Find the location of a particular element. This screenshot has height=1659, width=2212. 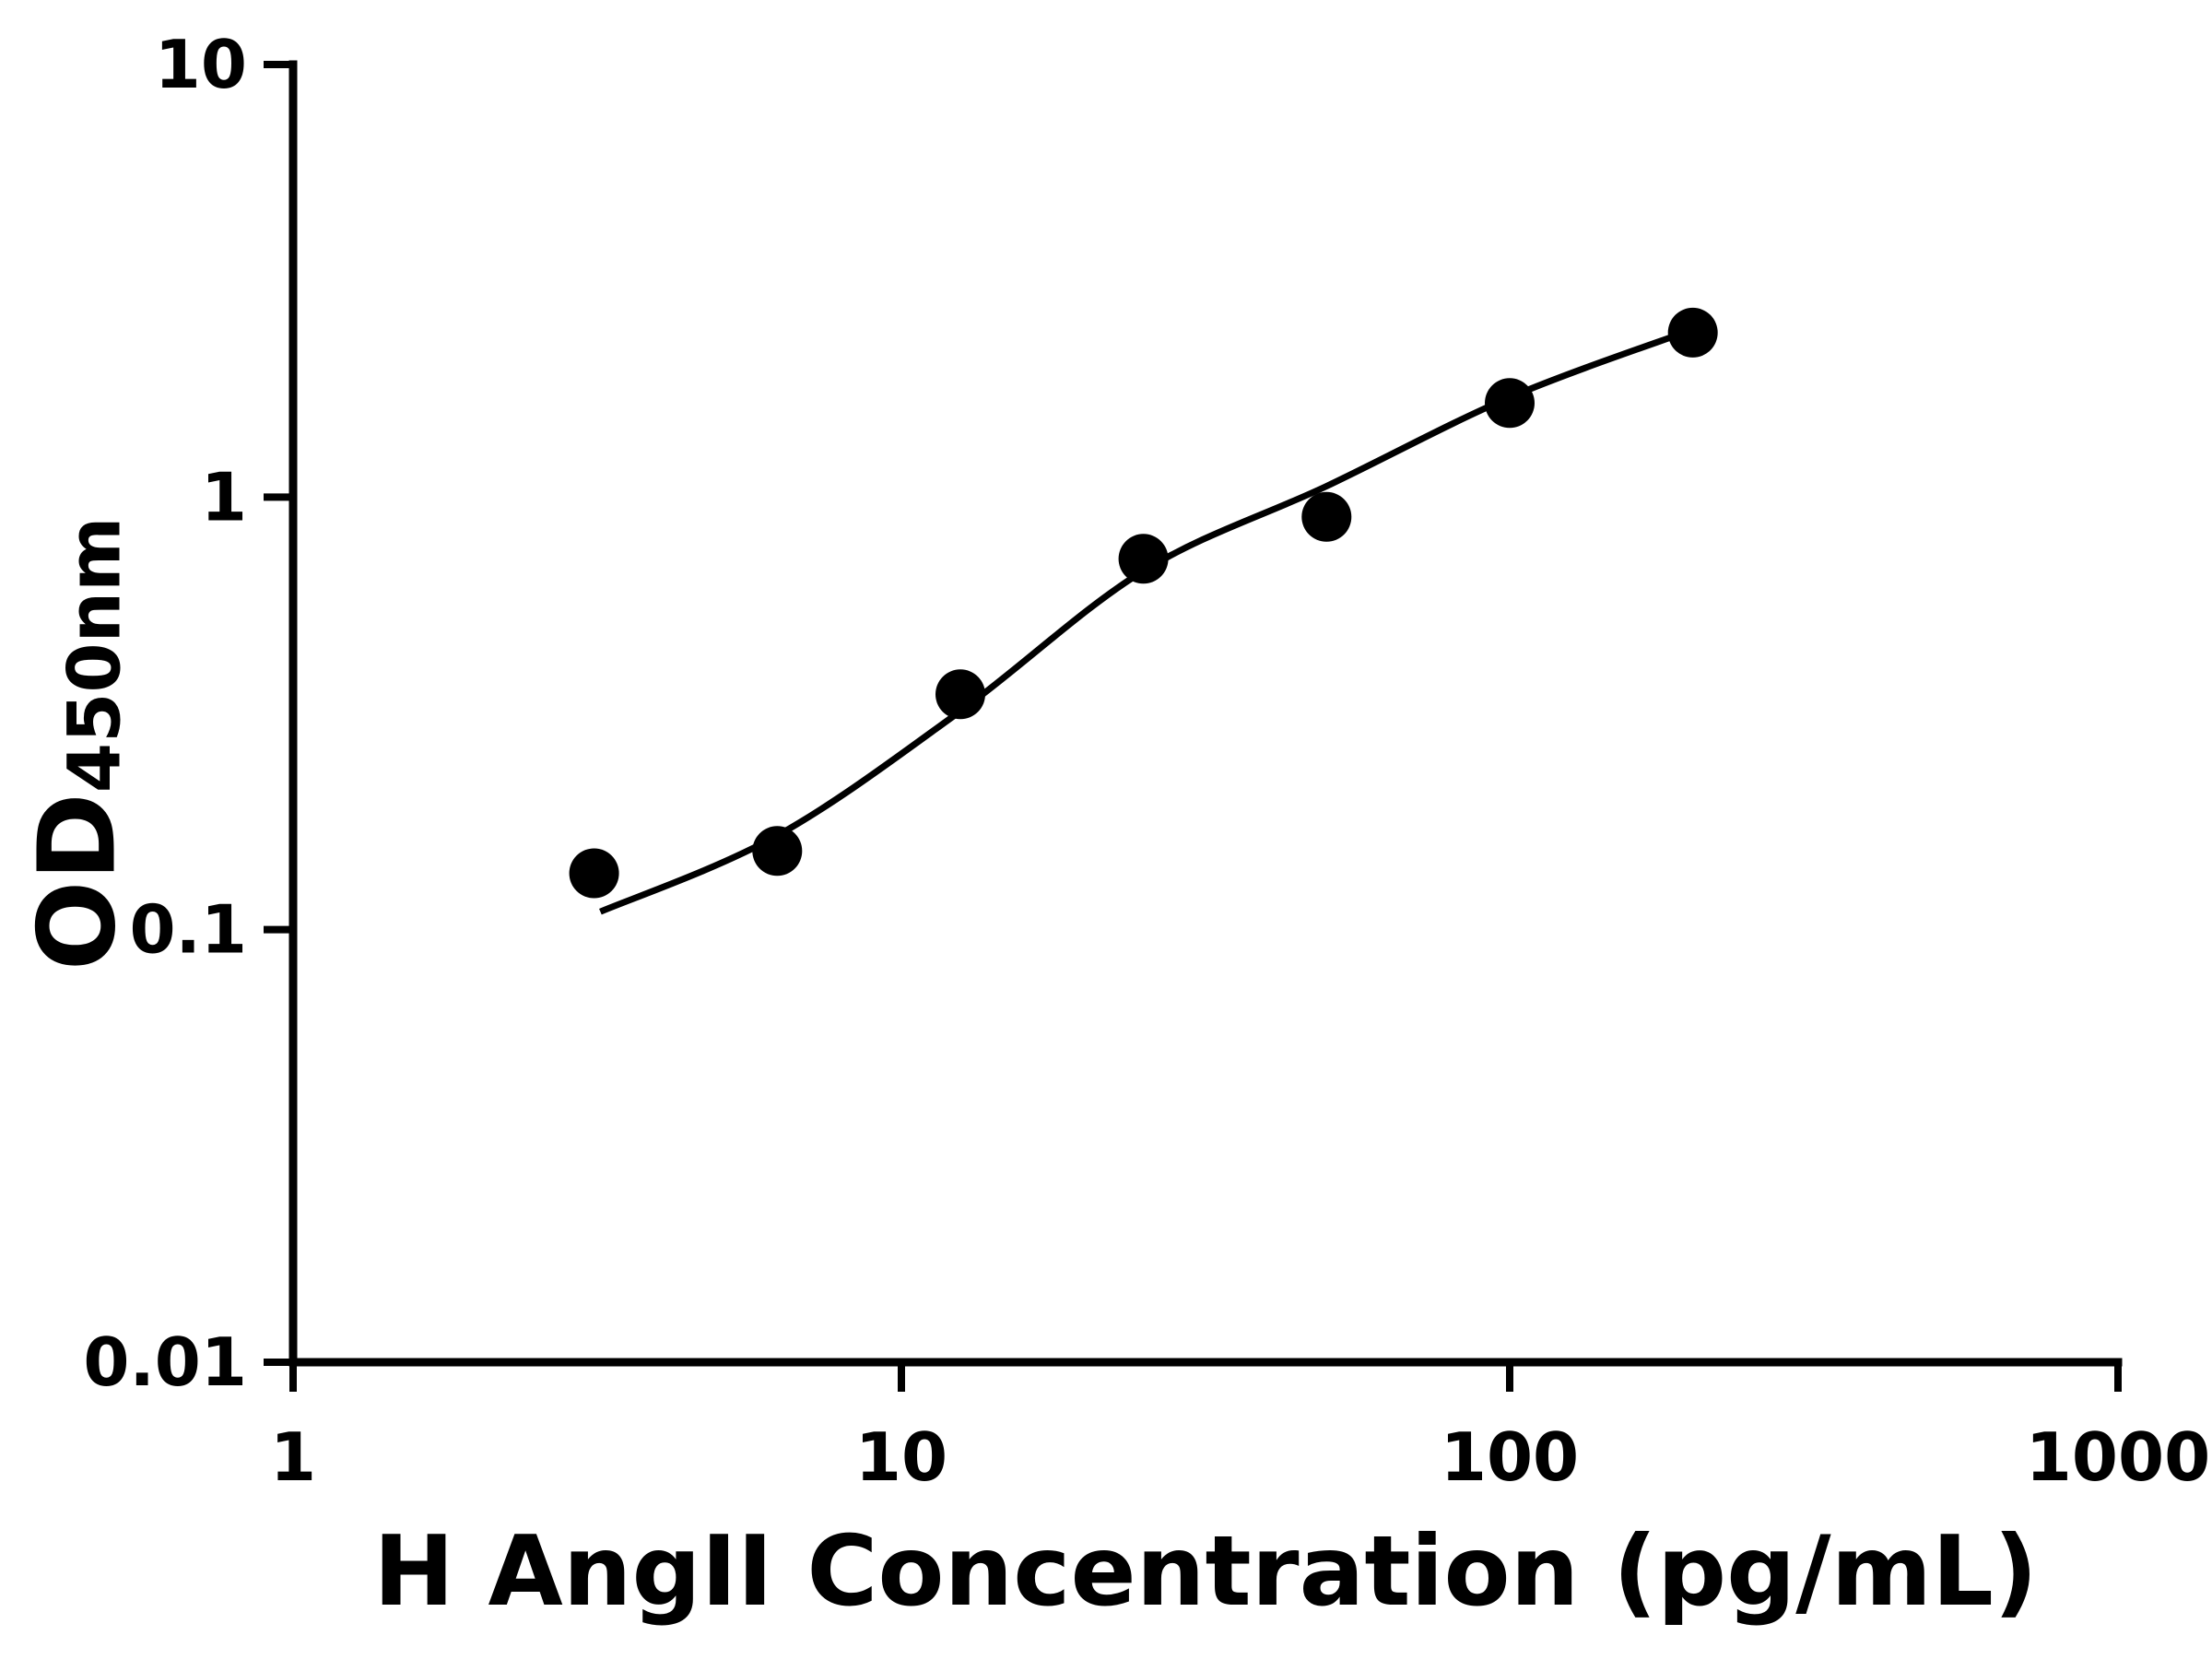

y-axis-label: OD450nm is located at coordinates (77, 744).